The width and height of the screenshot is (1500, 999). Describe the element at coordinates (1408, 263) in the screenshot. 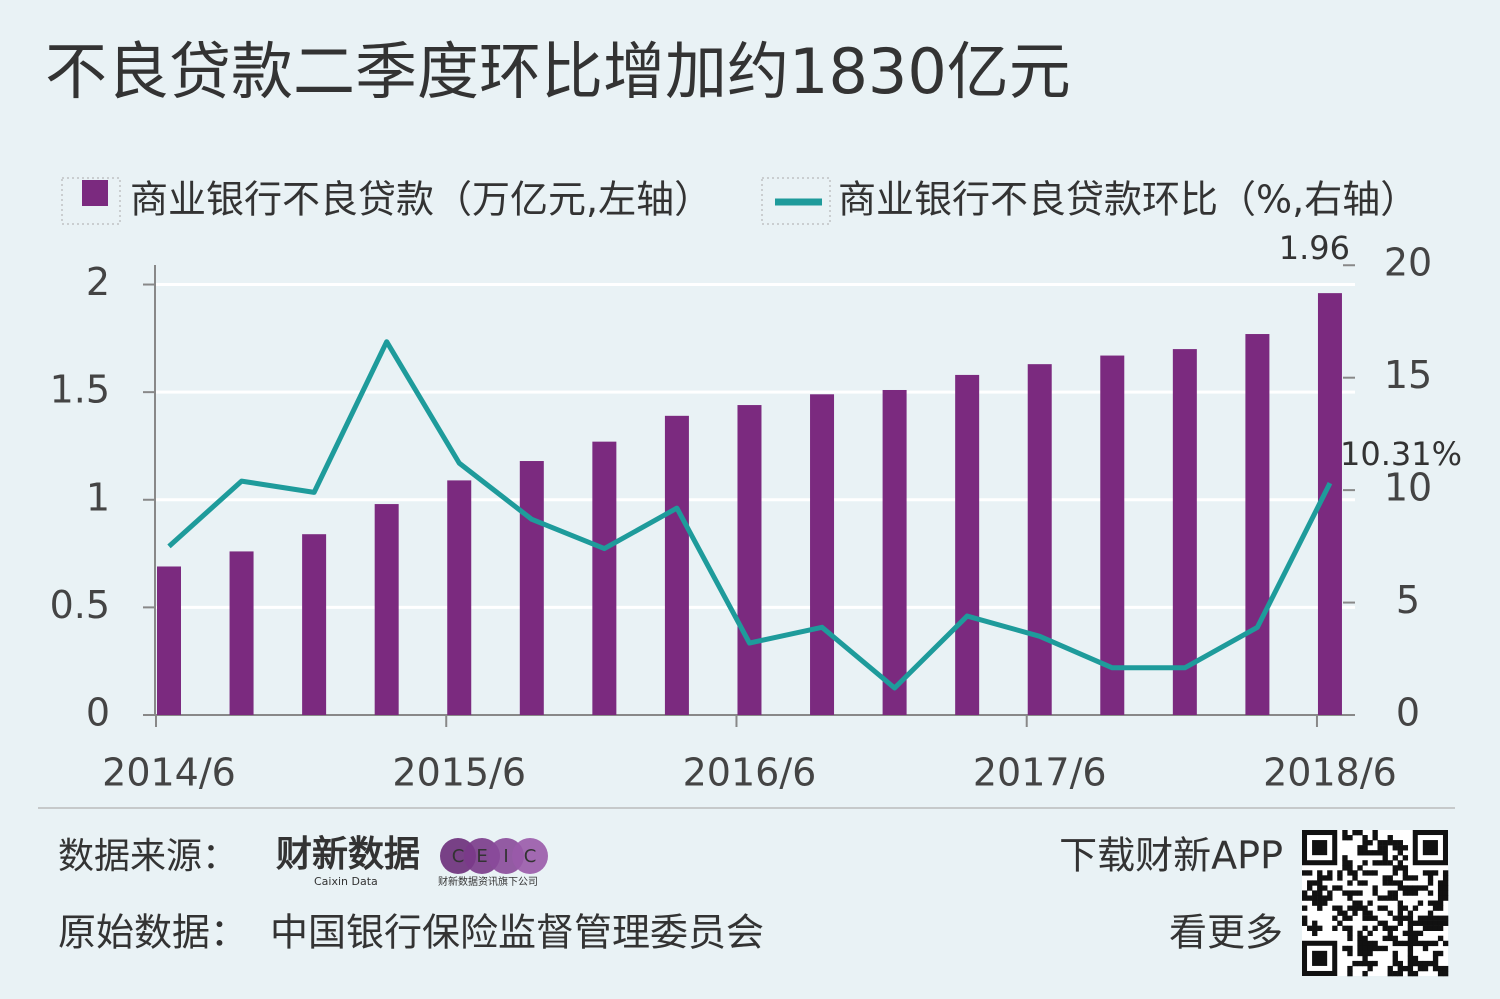

I see `y2-tick-label: 20` at that location.